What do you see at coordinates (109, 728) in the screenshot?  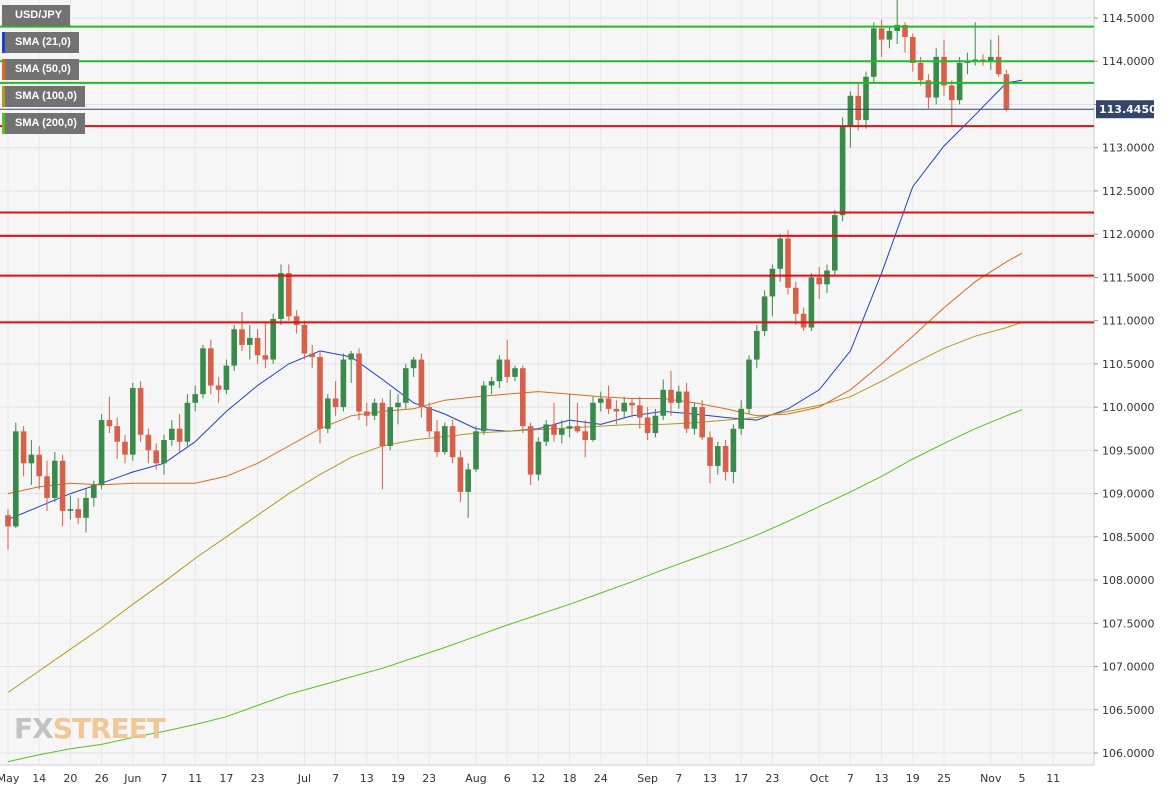 I see `logo-part-street: STREET` at bounding box center [109, 728].